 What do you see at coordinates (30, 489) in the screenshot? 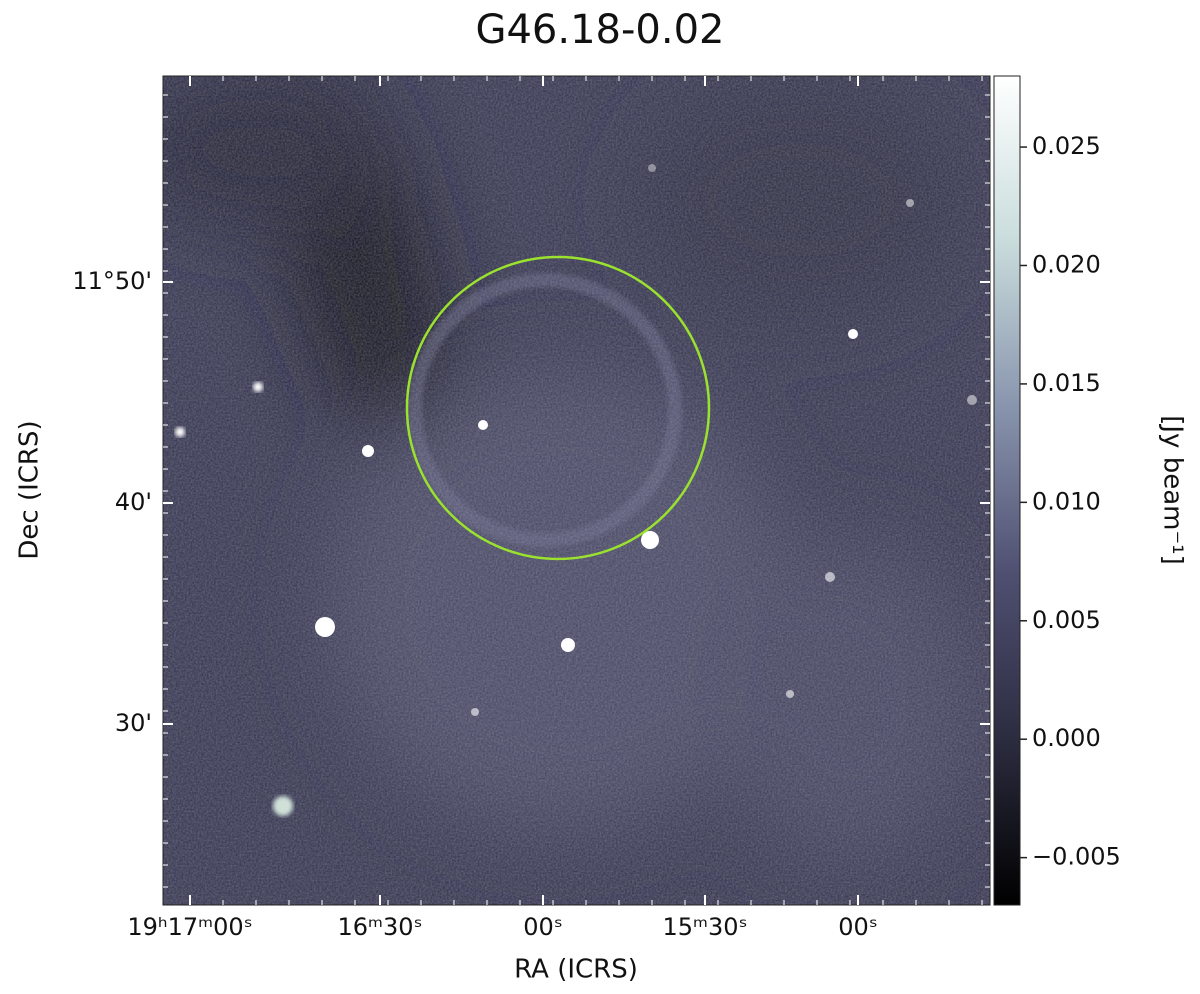
I see `y-axis-label: Dec (ICRS)` at bounding box center [30, 489].